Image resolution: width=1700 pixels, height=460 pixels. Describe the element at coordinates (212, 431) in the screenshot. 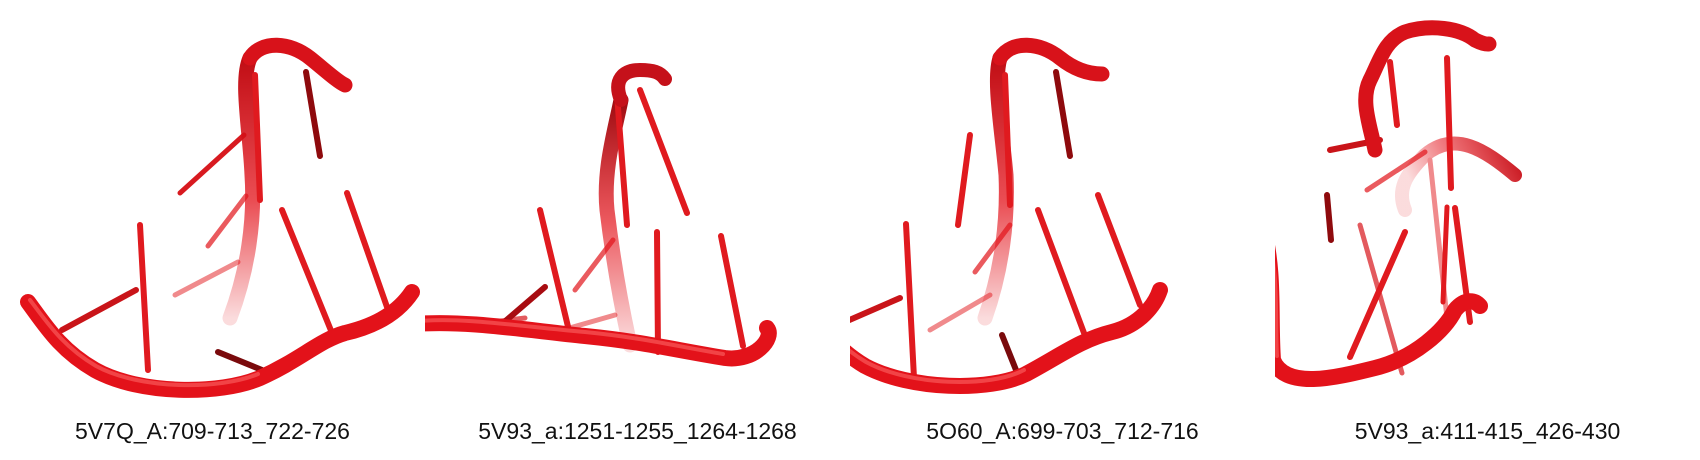

I see `structure-caption: 5V7Q_A:709-713_722-726` at that location.